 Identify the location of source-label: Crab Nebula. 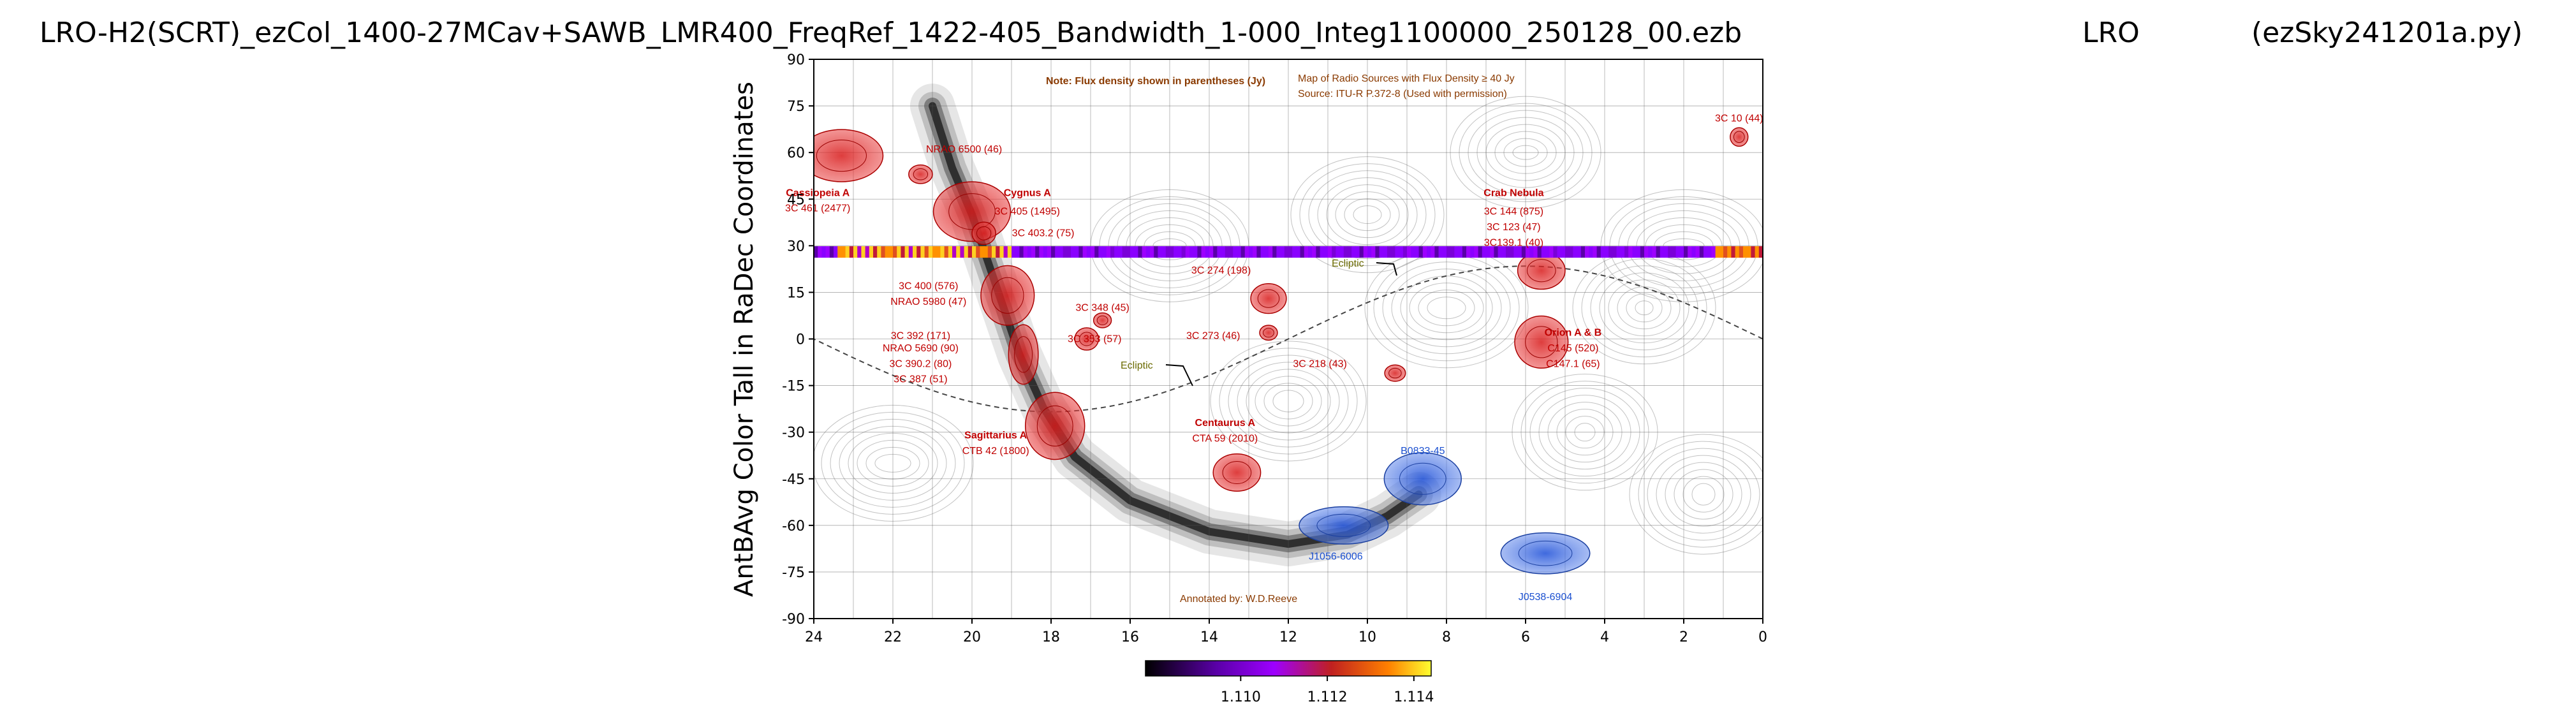
(1513, 192).